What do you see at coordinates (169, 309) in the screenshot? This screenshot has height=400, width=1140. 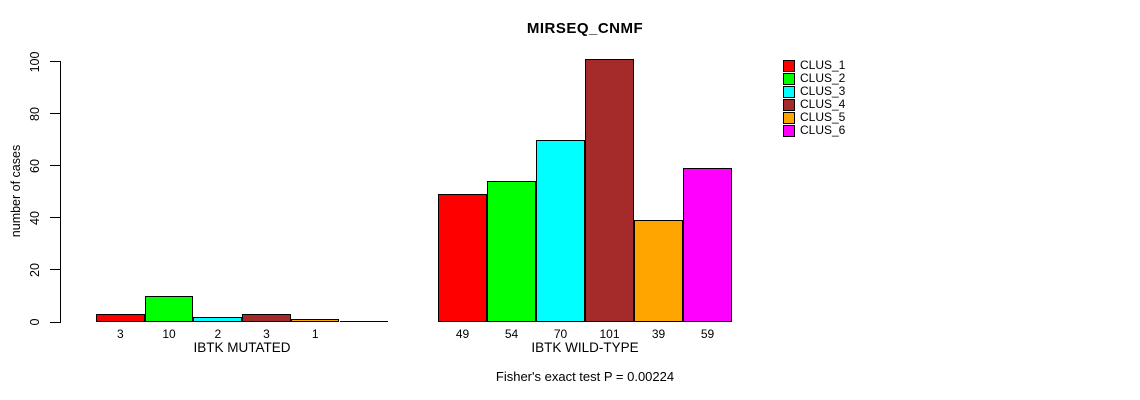 I see `bar-clus-2-mutated` at bounding box center [169, 309].